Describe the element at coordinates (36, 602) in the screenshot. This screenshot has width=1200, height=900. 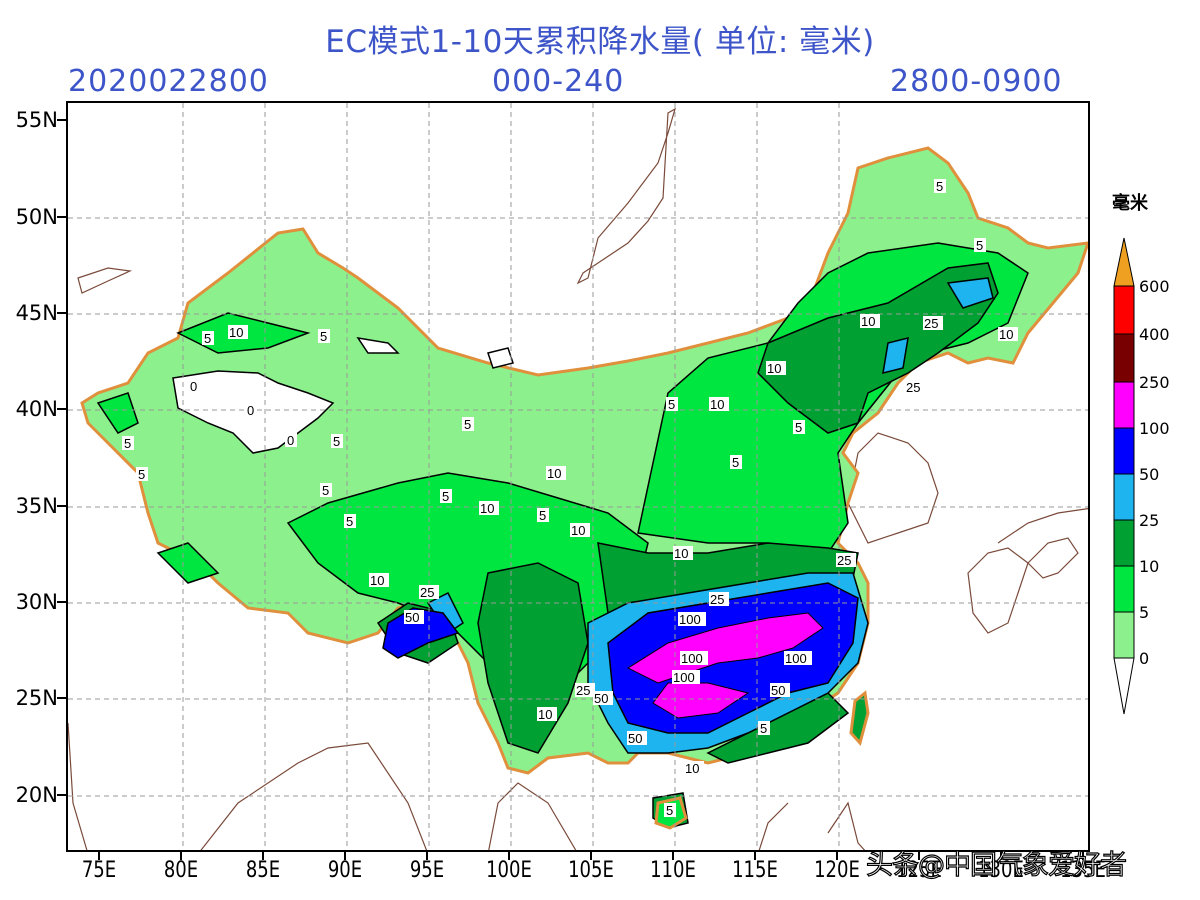
I see `y-tick-label: 30N` at that location.